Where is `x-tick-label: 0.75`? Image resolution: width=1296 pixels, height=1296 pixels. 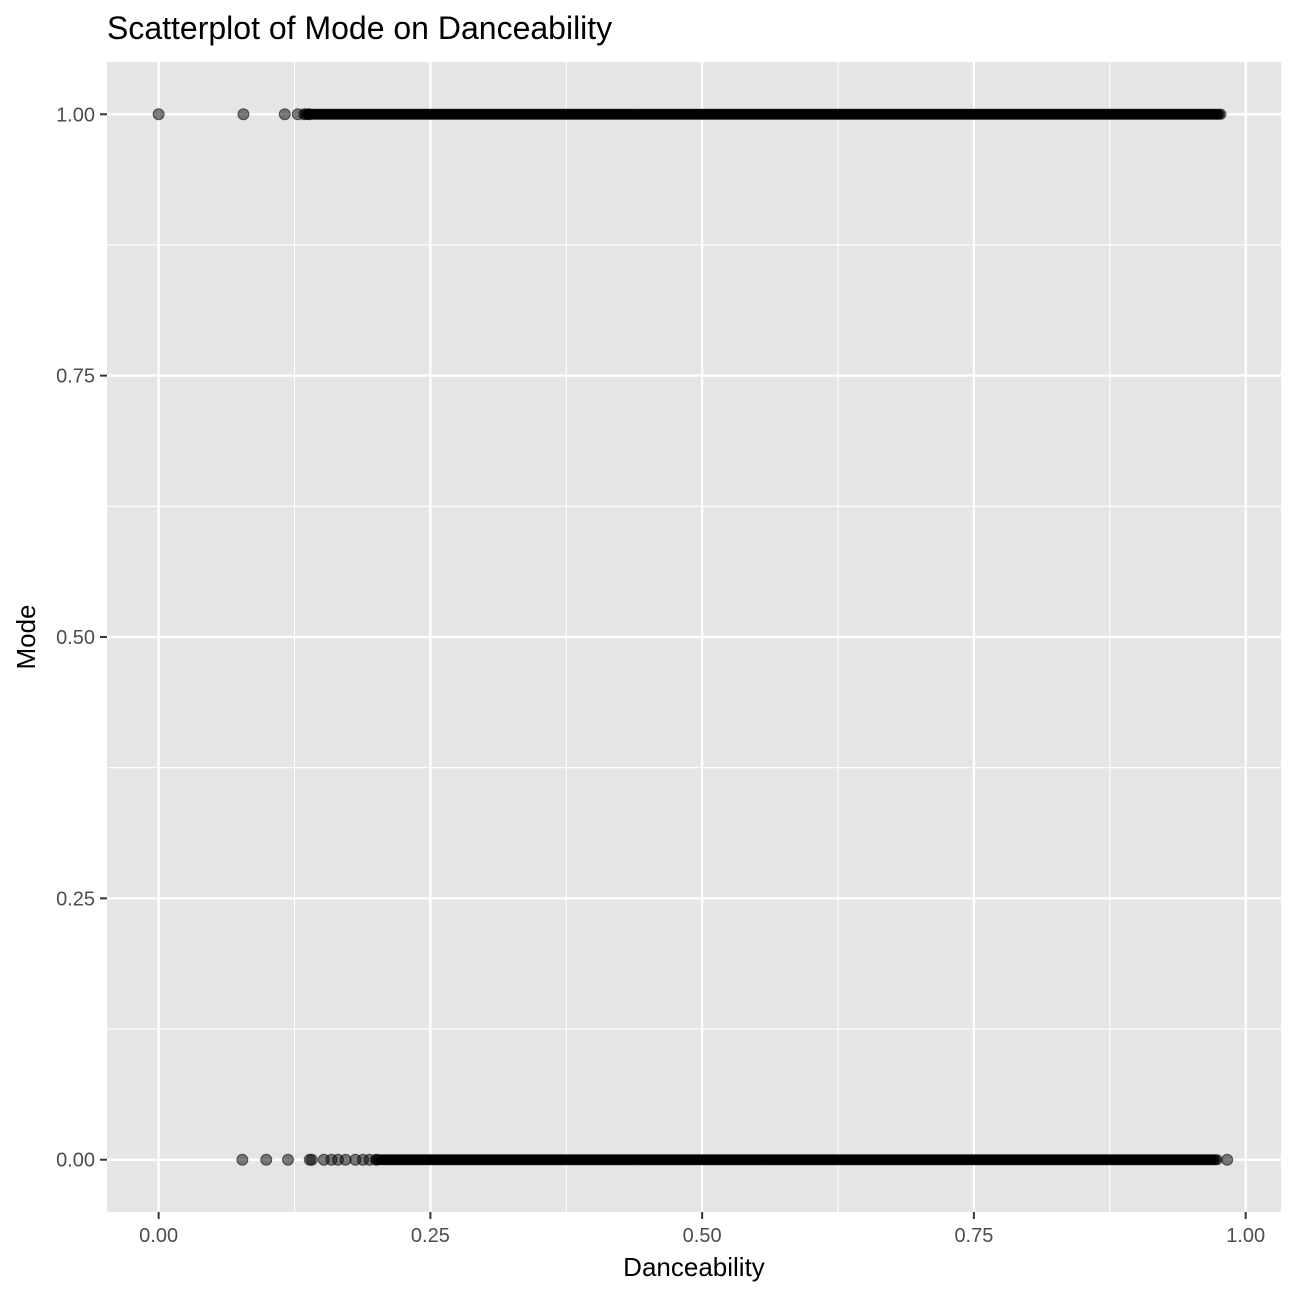 x-tick-label: 0.75 is located at coordinates (973, 1236).